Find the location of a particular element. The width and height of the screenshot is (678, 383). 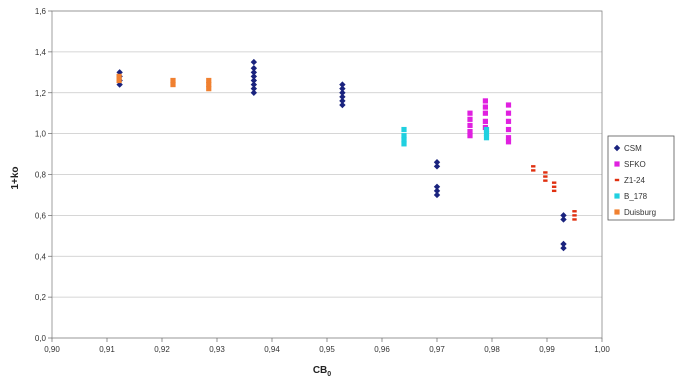

x-tick-label: 0,90 is located at coordinates (52, 349).